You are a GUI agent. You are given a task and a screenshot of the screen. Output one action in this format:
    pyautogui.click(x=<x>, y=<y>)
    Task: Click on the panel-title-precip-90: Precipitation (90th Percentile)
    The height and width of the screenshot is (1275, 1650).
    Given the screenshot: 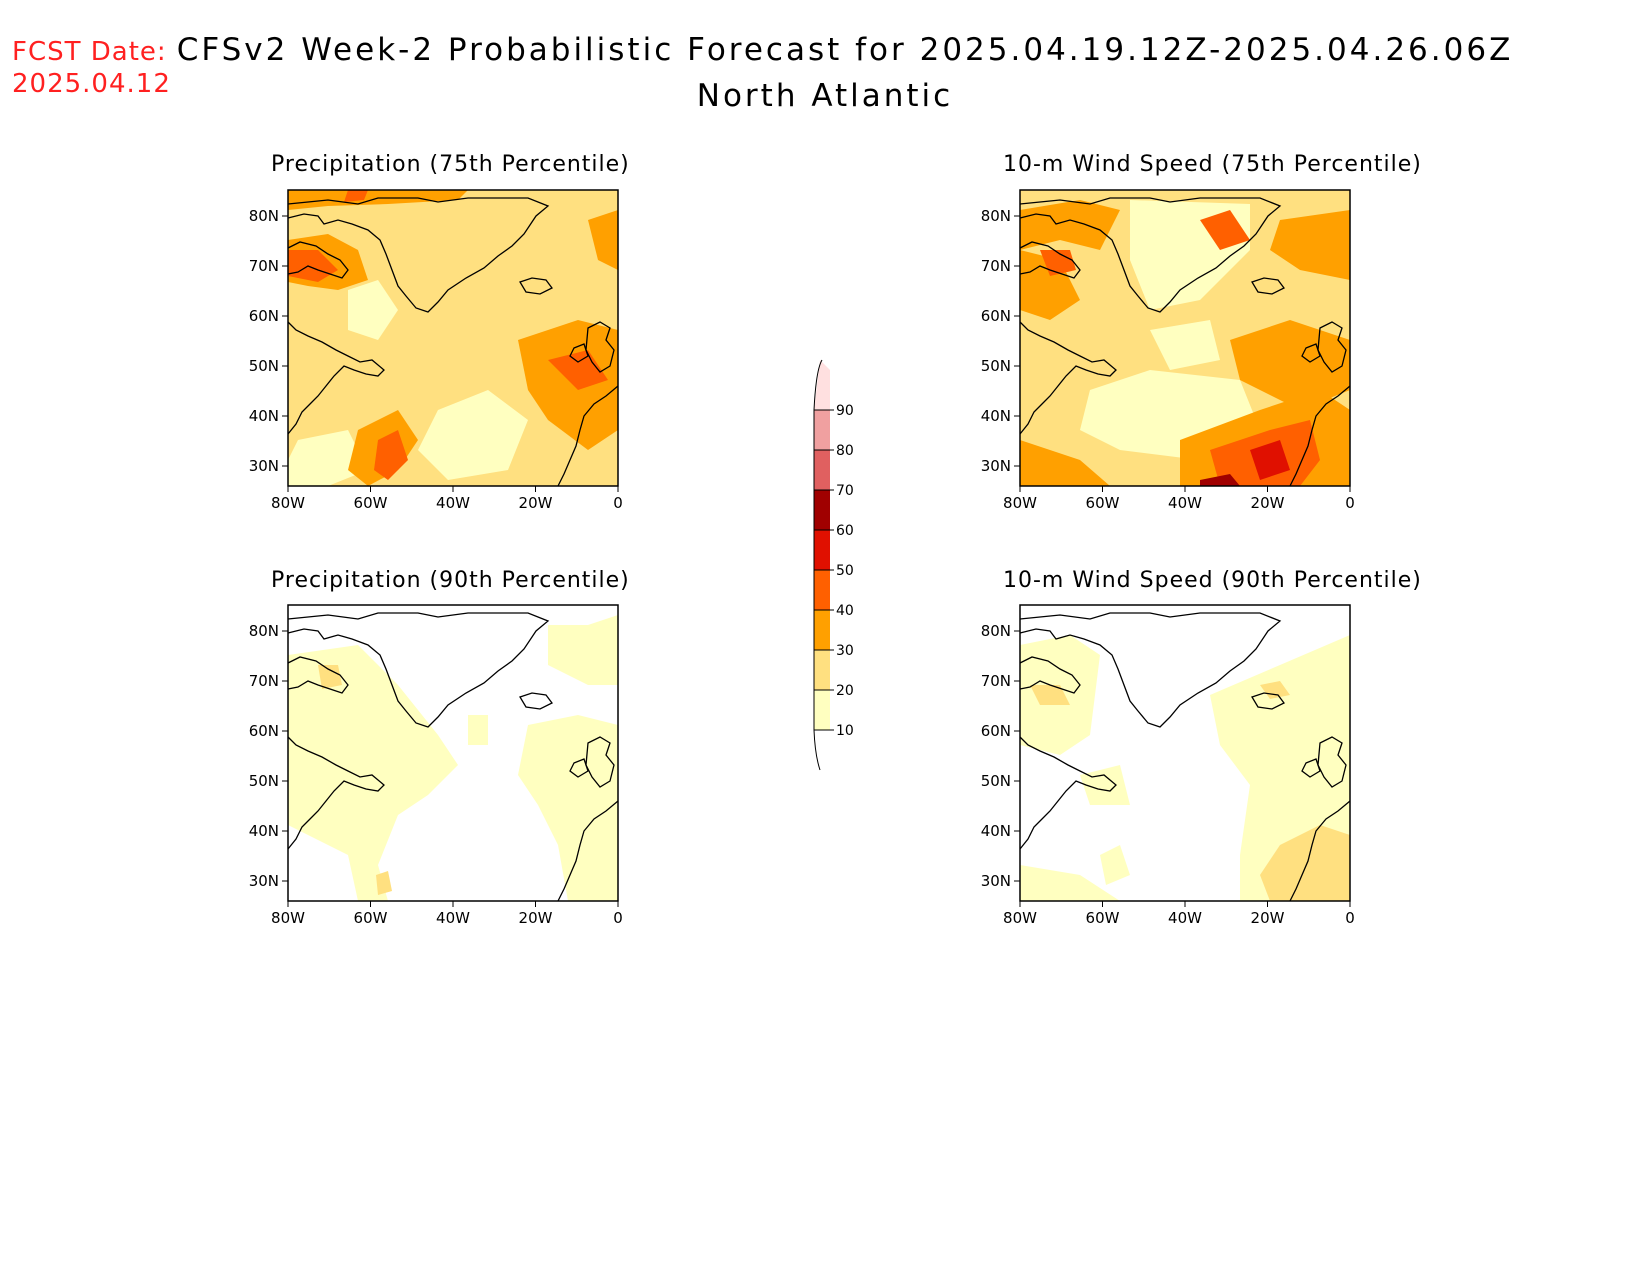 What is the action you would take?
    pyautogui.click(x=450, y=580)
    